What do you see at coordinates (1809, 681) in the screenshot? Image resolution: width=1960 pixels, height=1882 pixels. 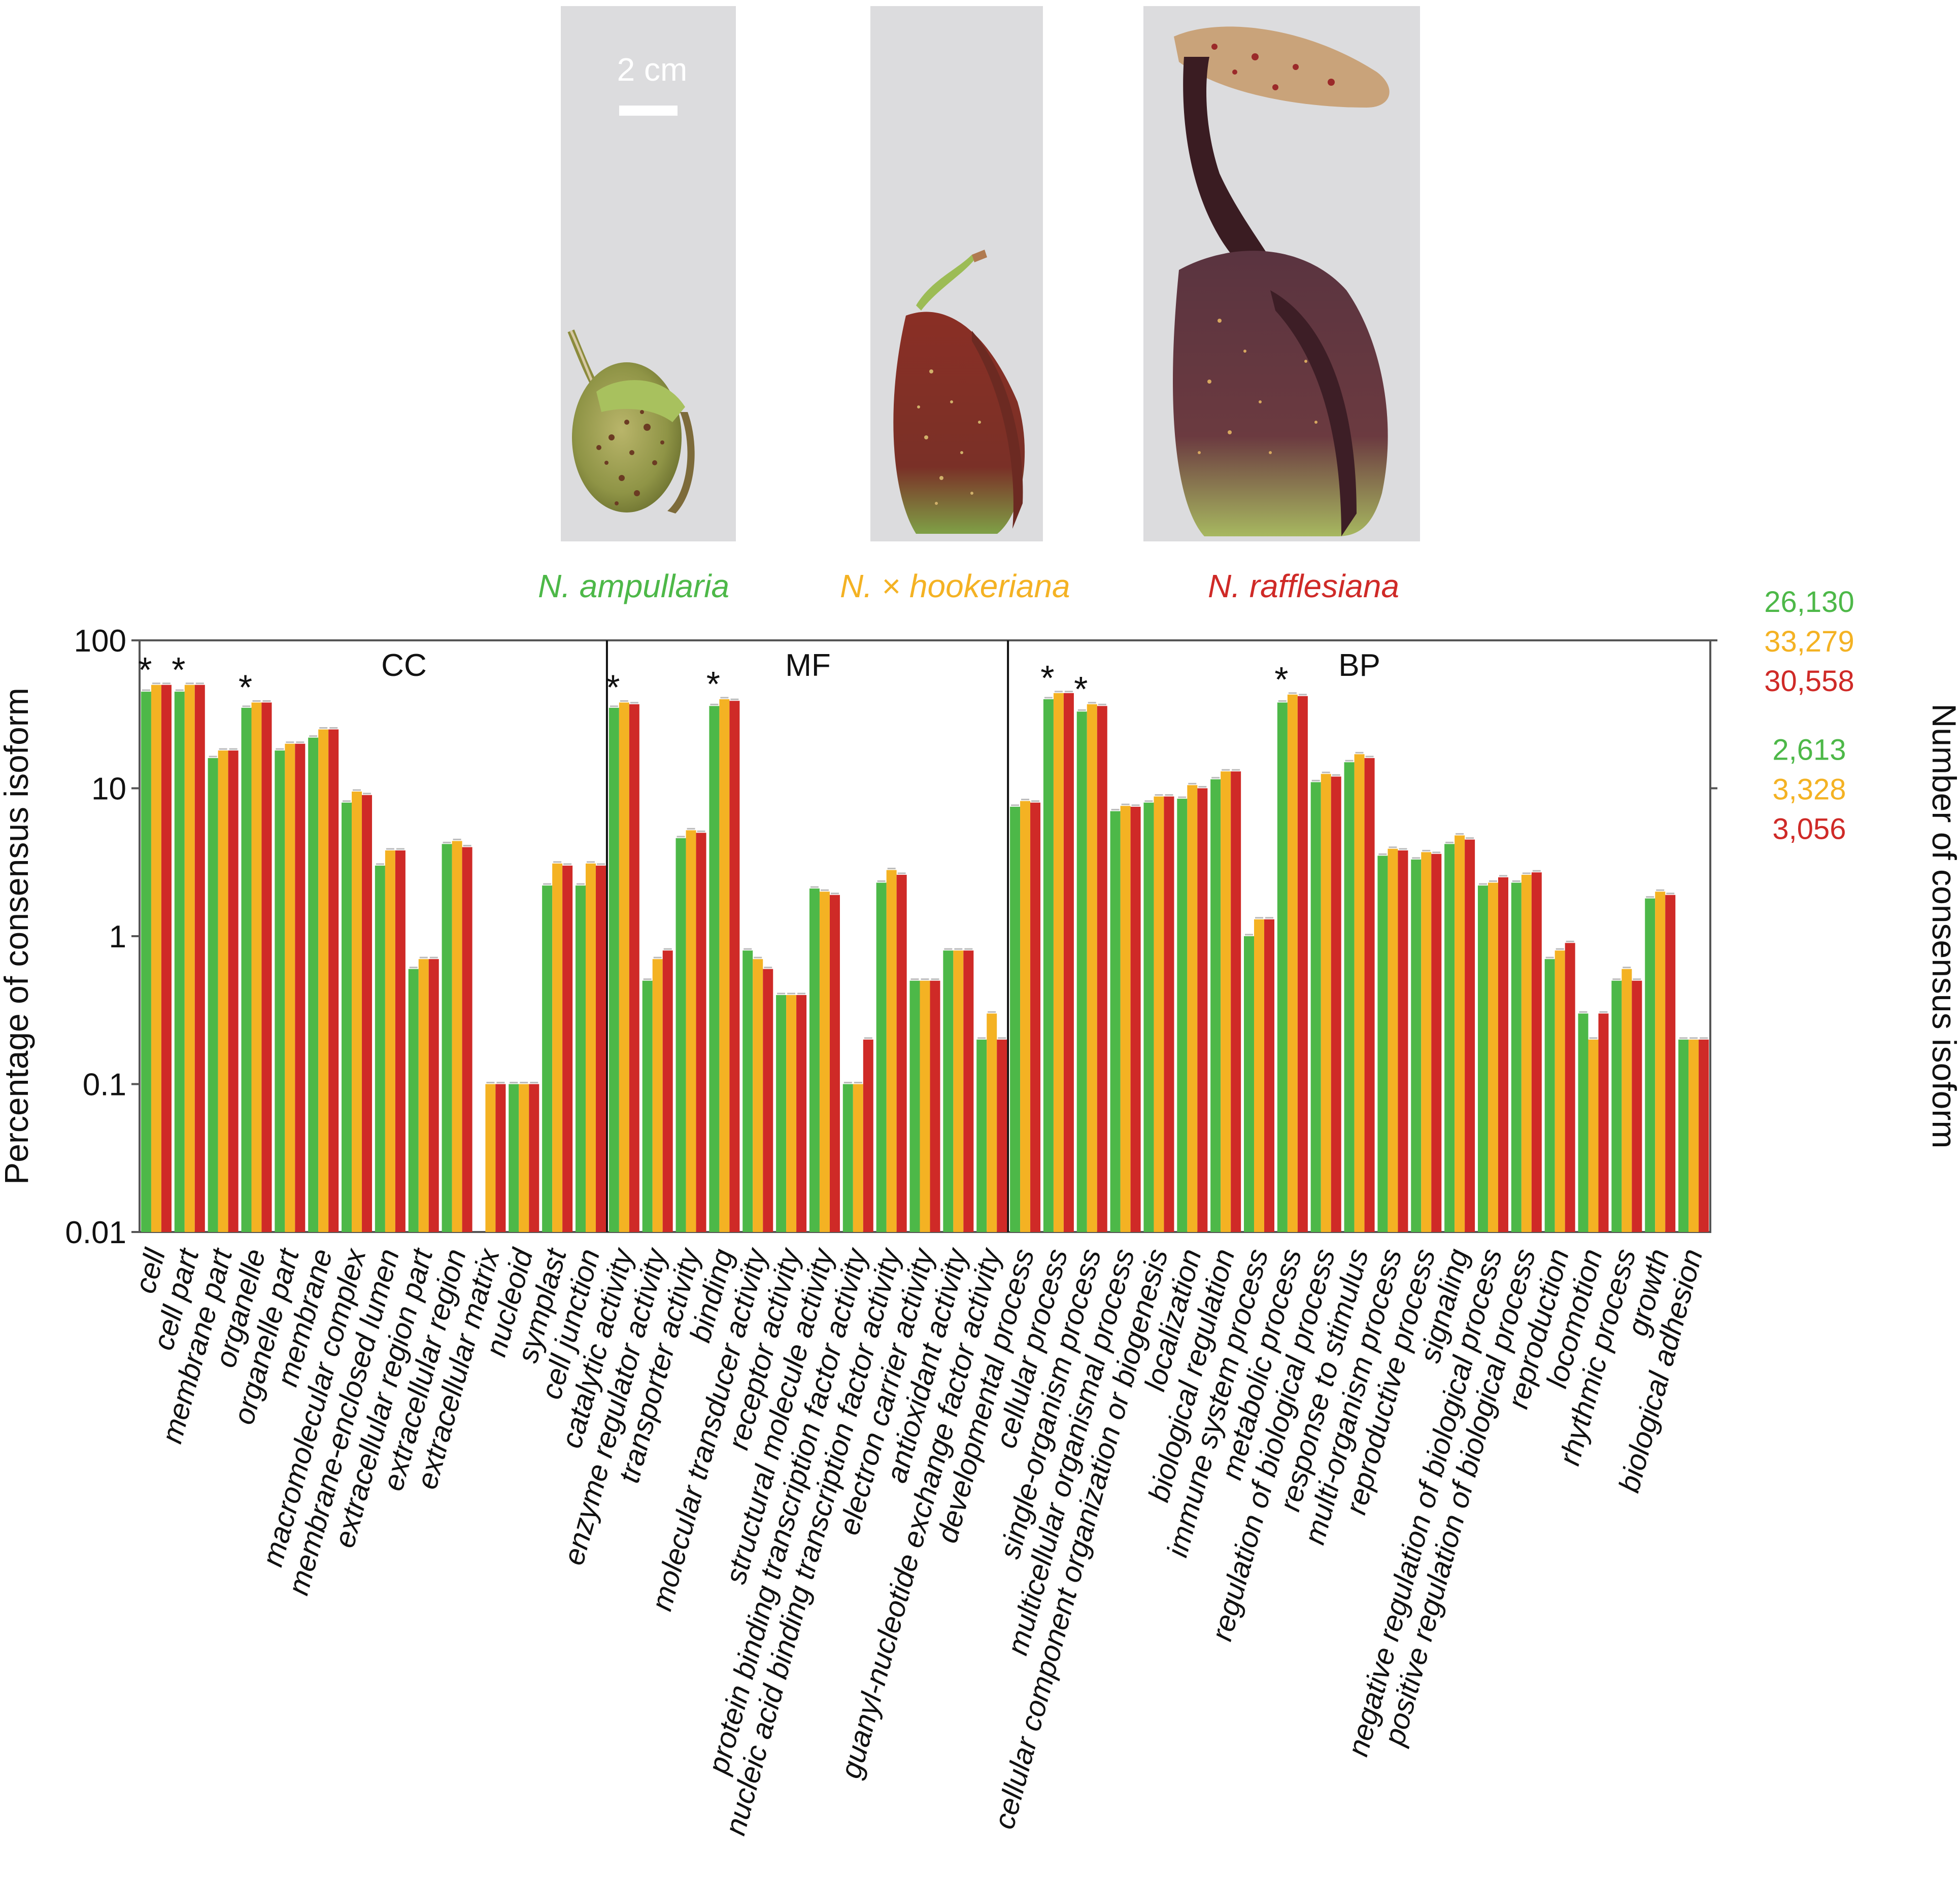 I see `right-tick-label: 30,558` at bounding box center [1809, 681].